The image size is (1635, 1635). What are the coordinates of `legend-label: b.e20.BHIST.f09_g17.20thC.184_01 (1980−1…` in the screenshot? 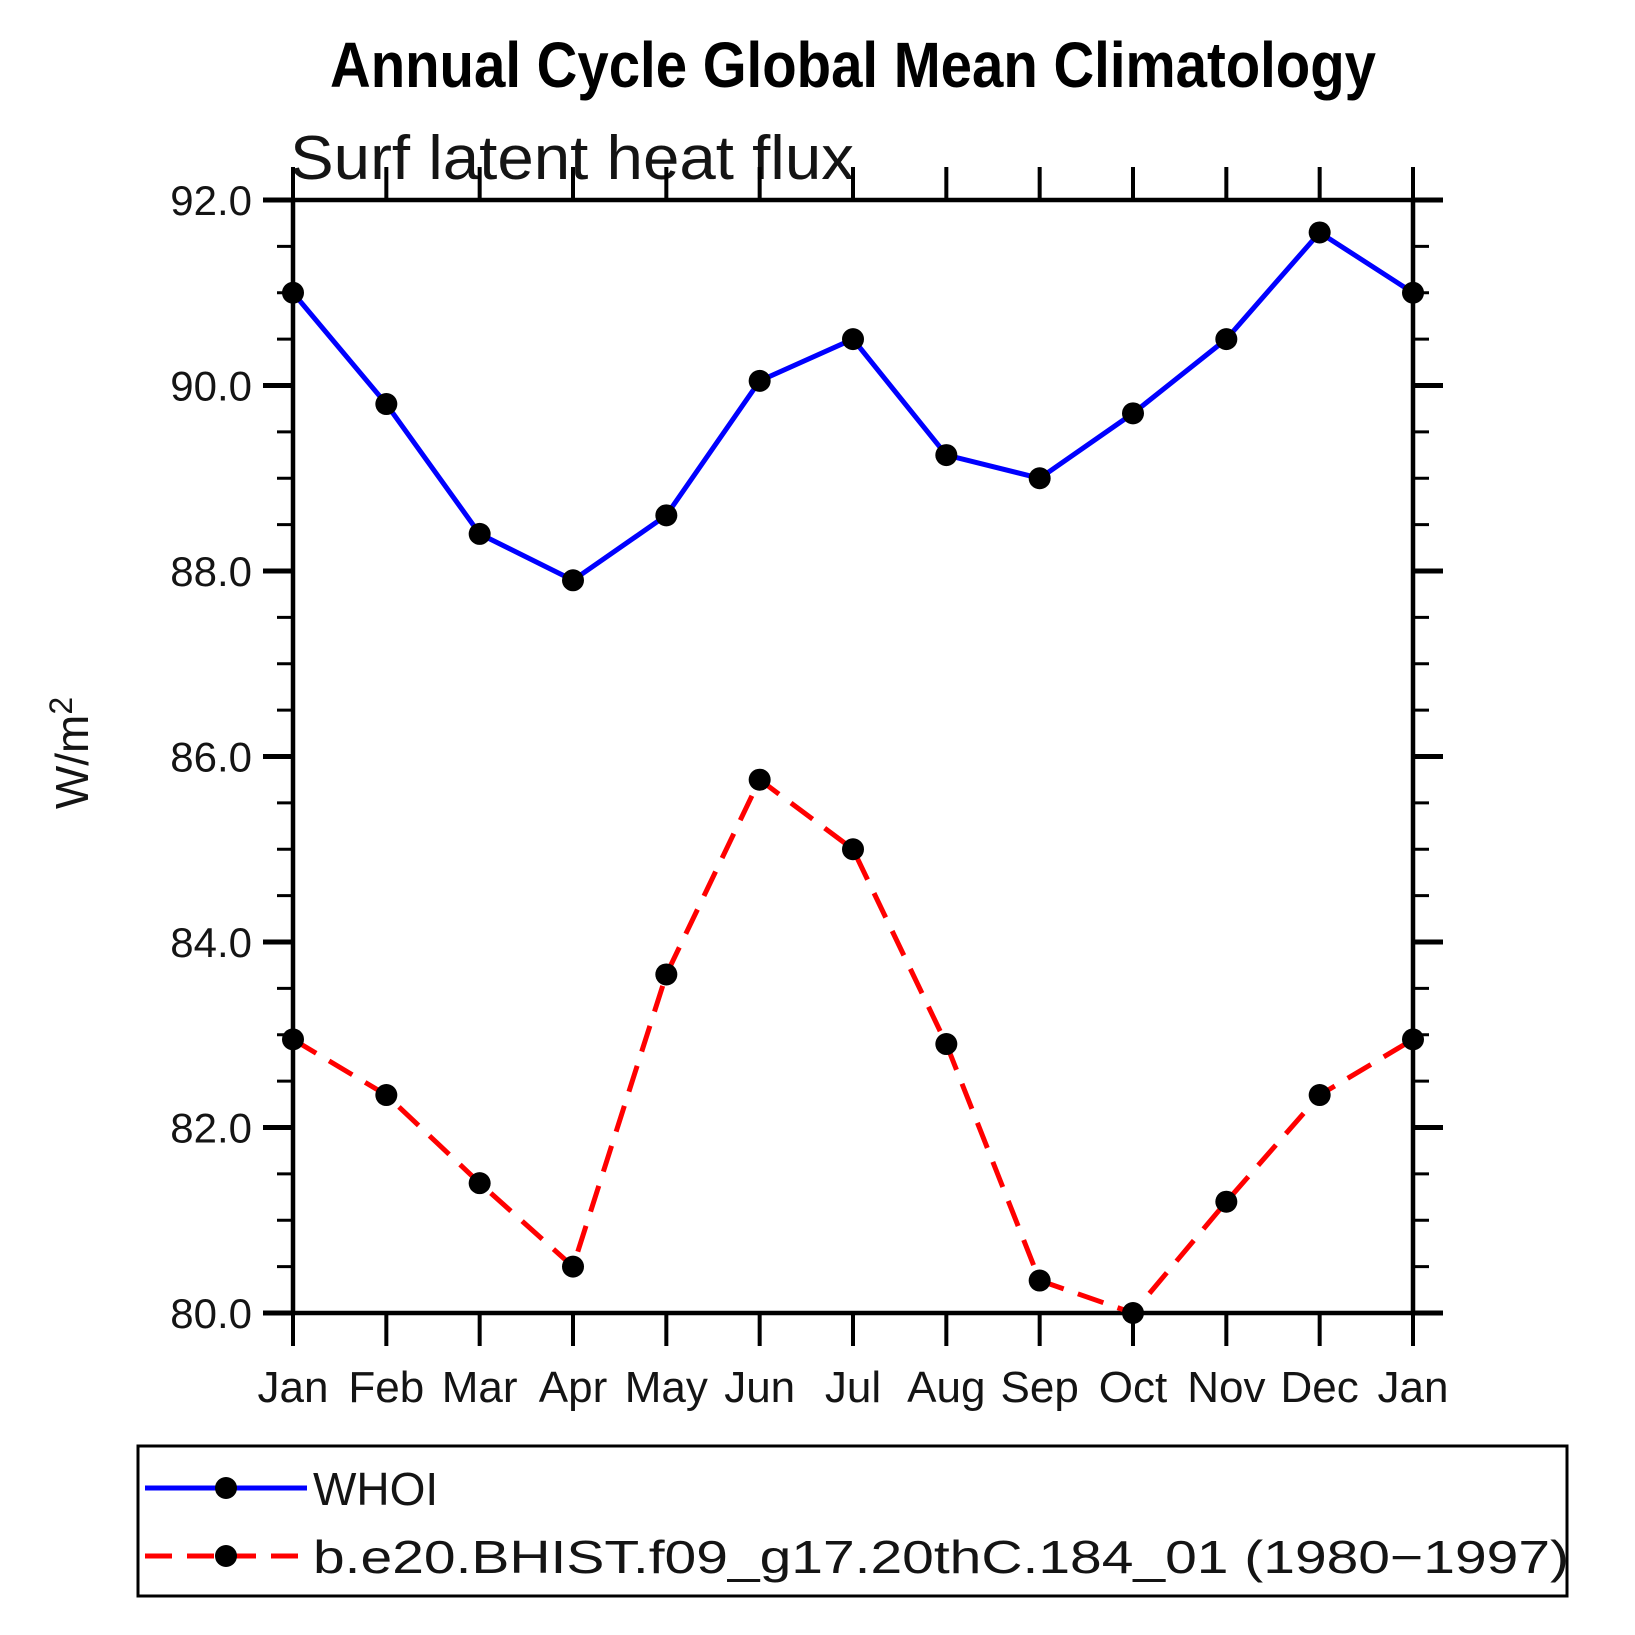 It's located at (941, 1557).